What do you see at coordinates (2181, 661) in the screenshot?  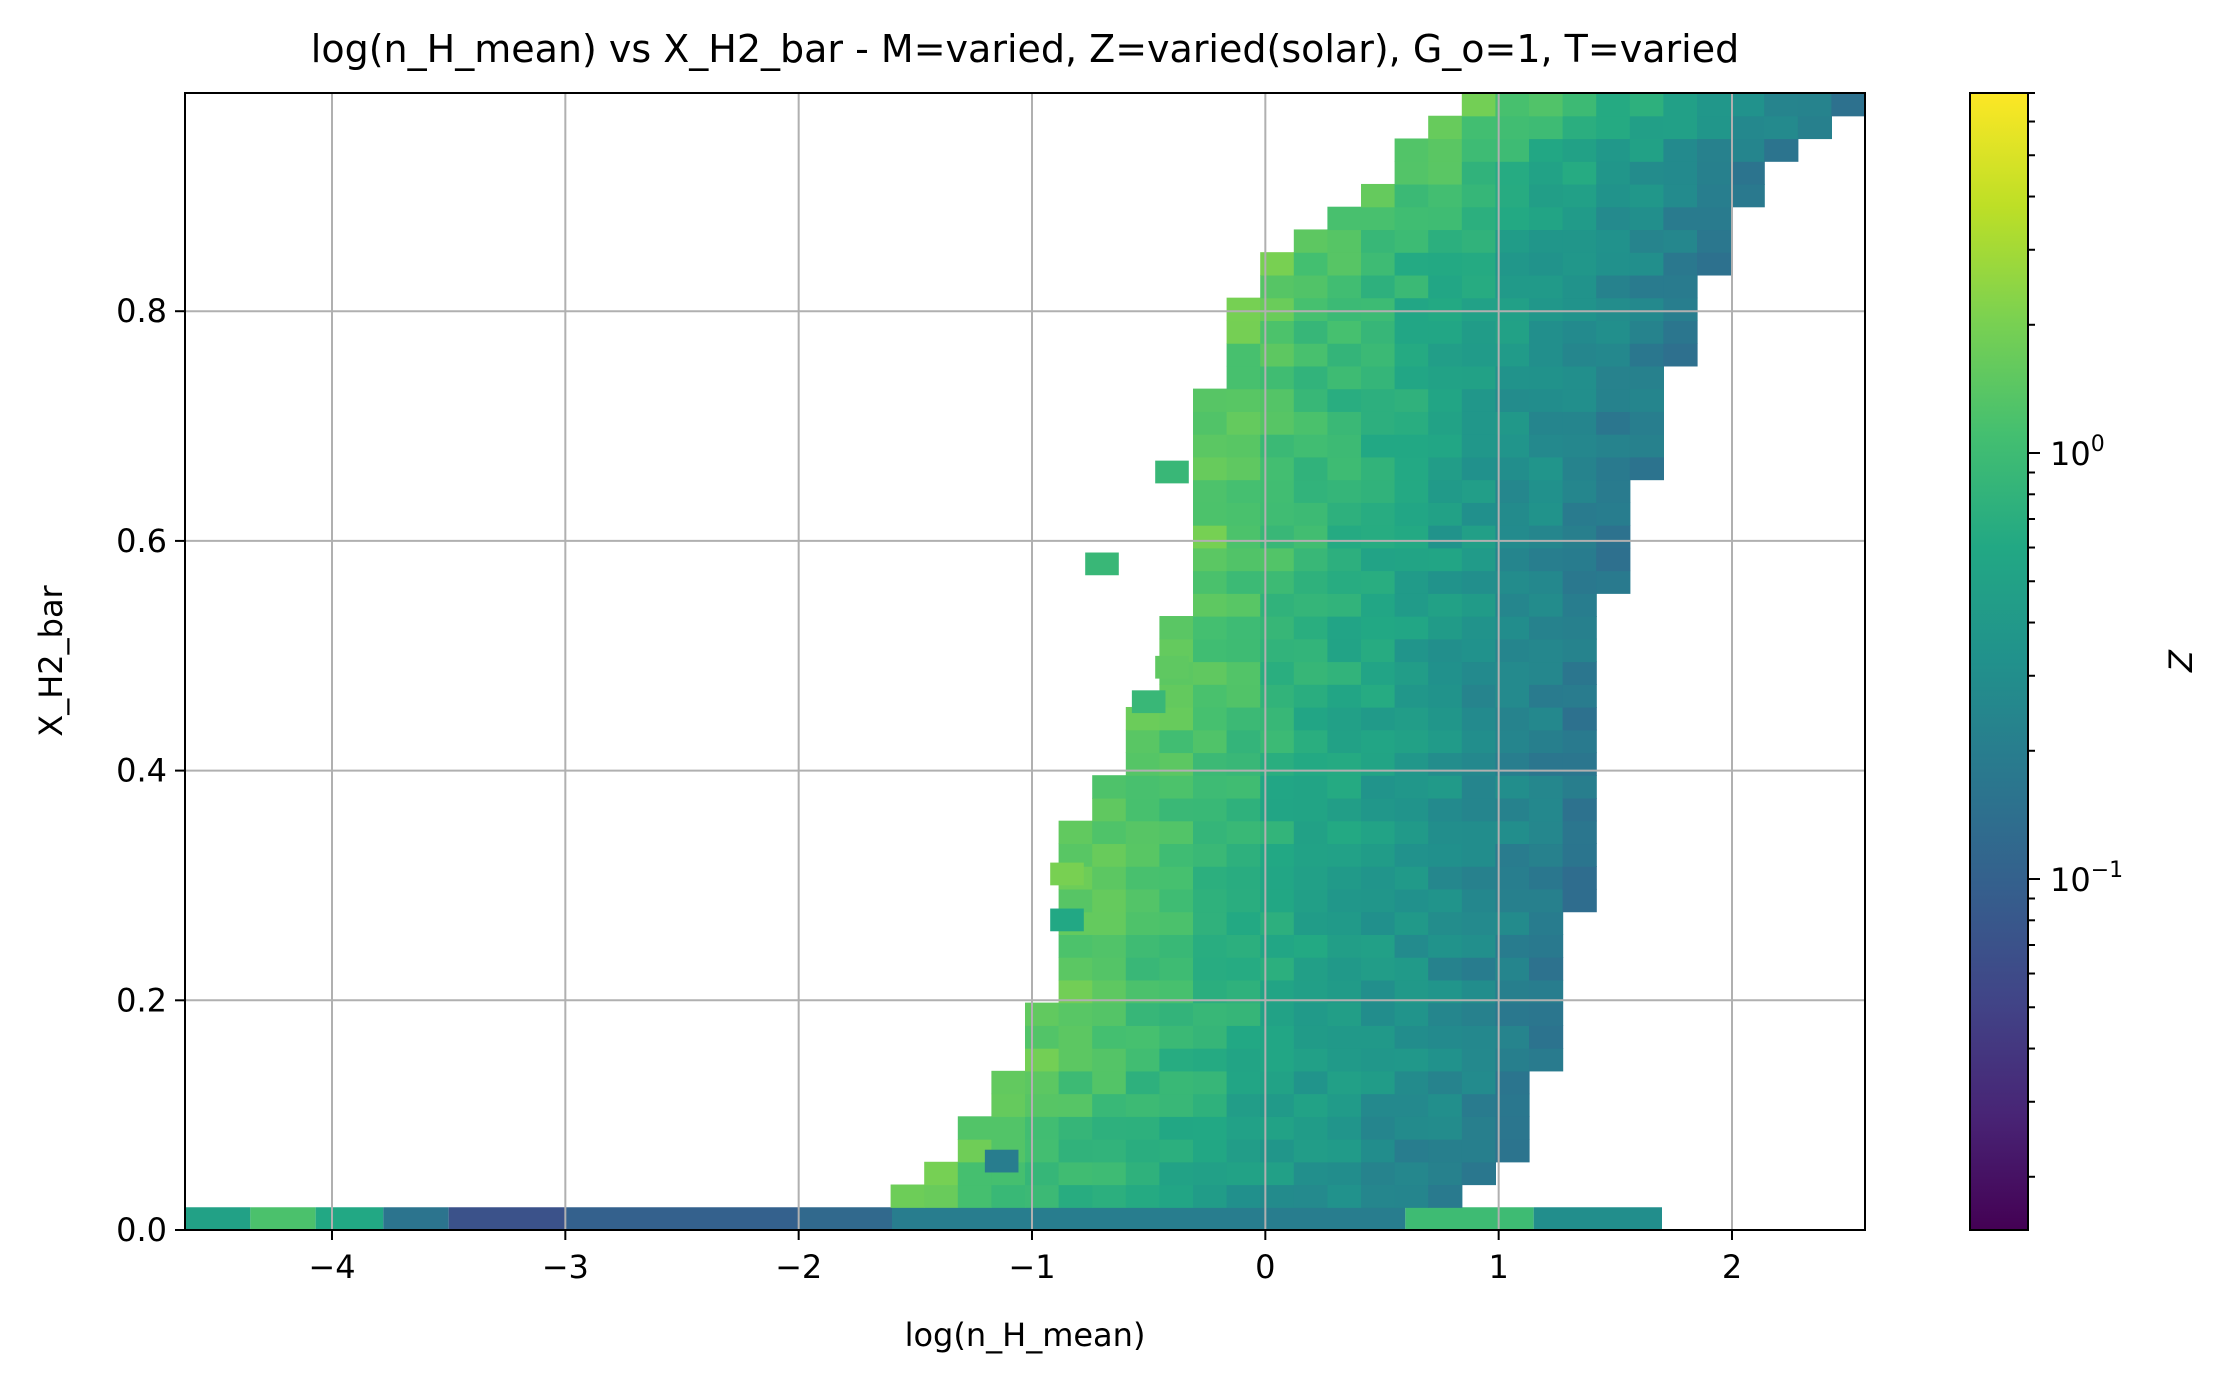 I see `colorbar-label: Z` at bounding box center [2181, 661].